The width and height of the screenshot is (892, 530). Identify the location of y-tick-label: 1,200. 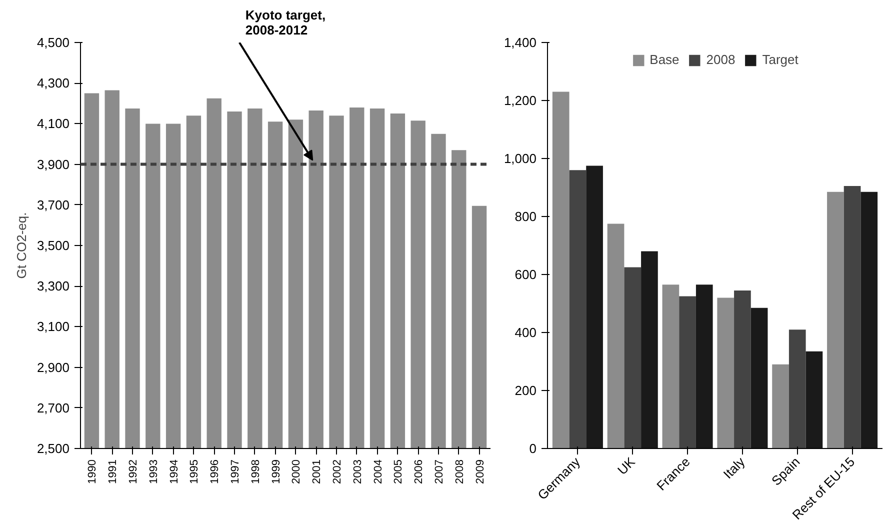
(520, 100).